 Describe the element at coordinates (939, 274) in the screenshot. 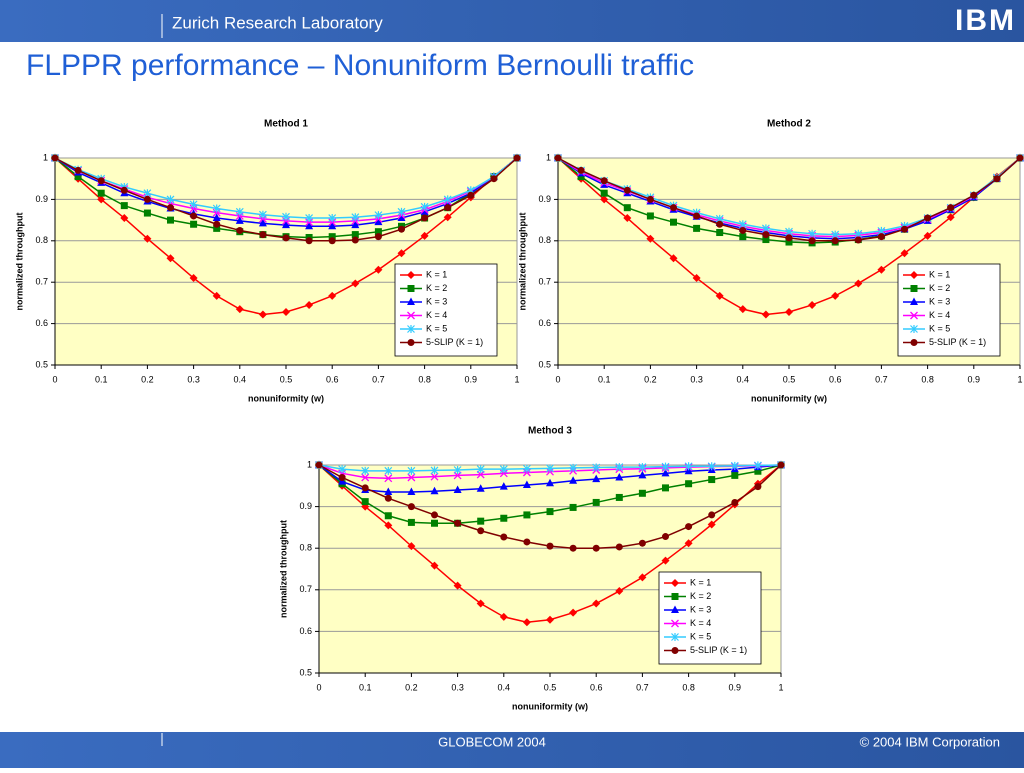

I see `legend-label: K = 1` at that location.